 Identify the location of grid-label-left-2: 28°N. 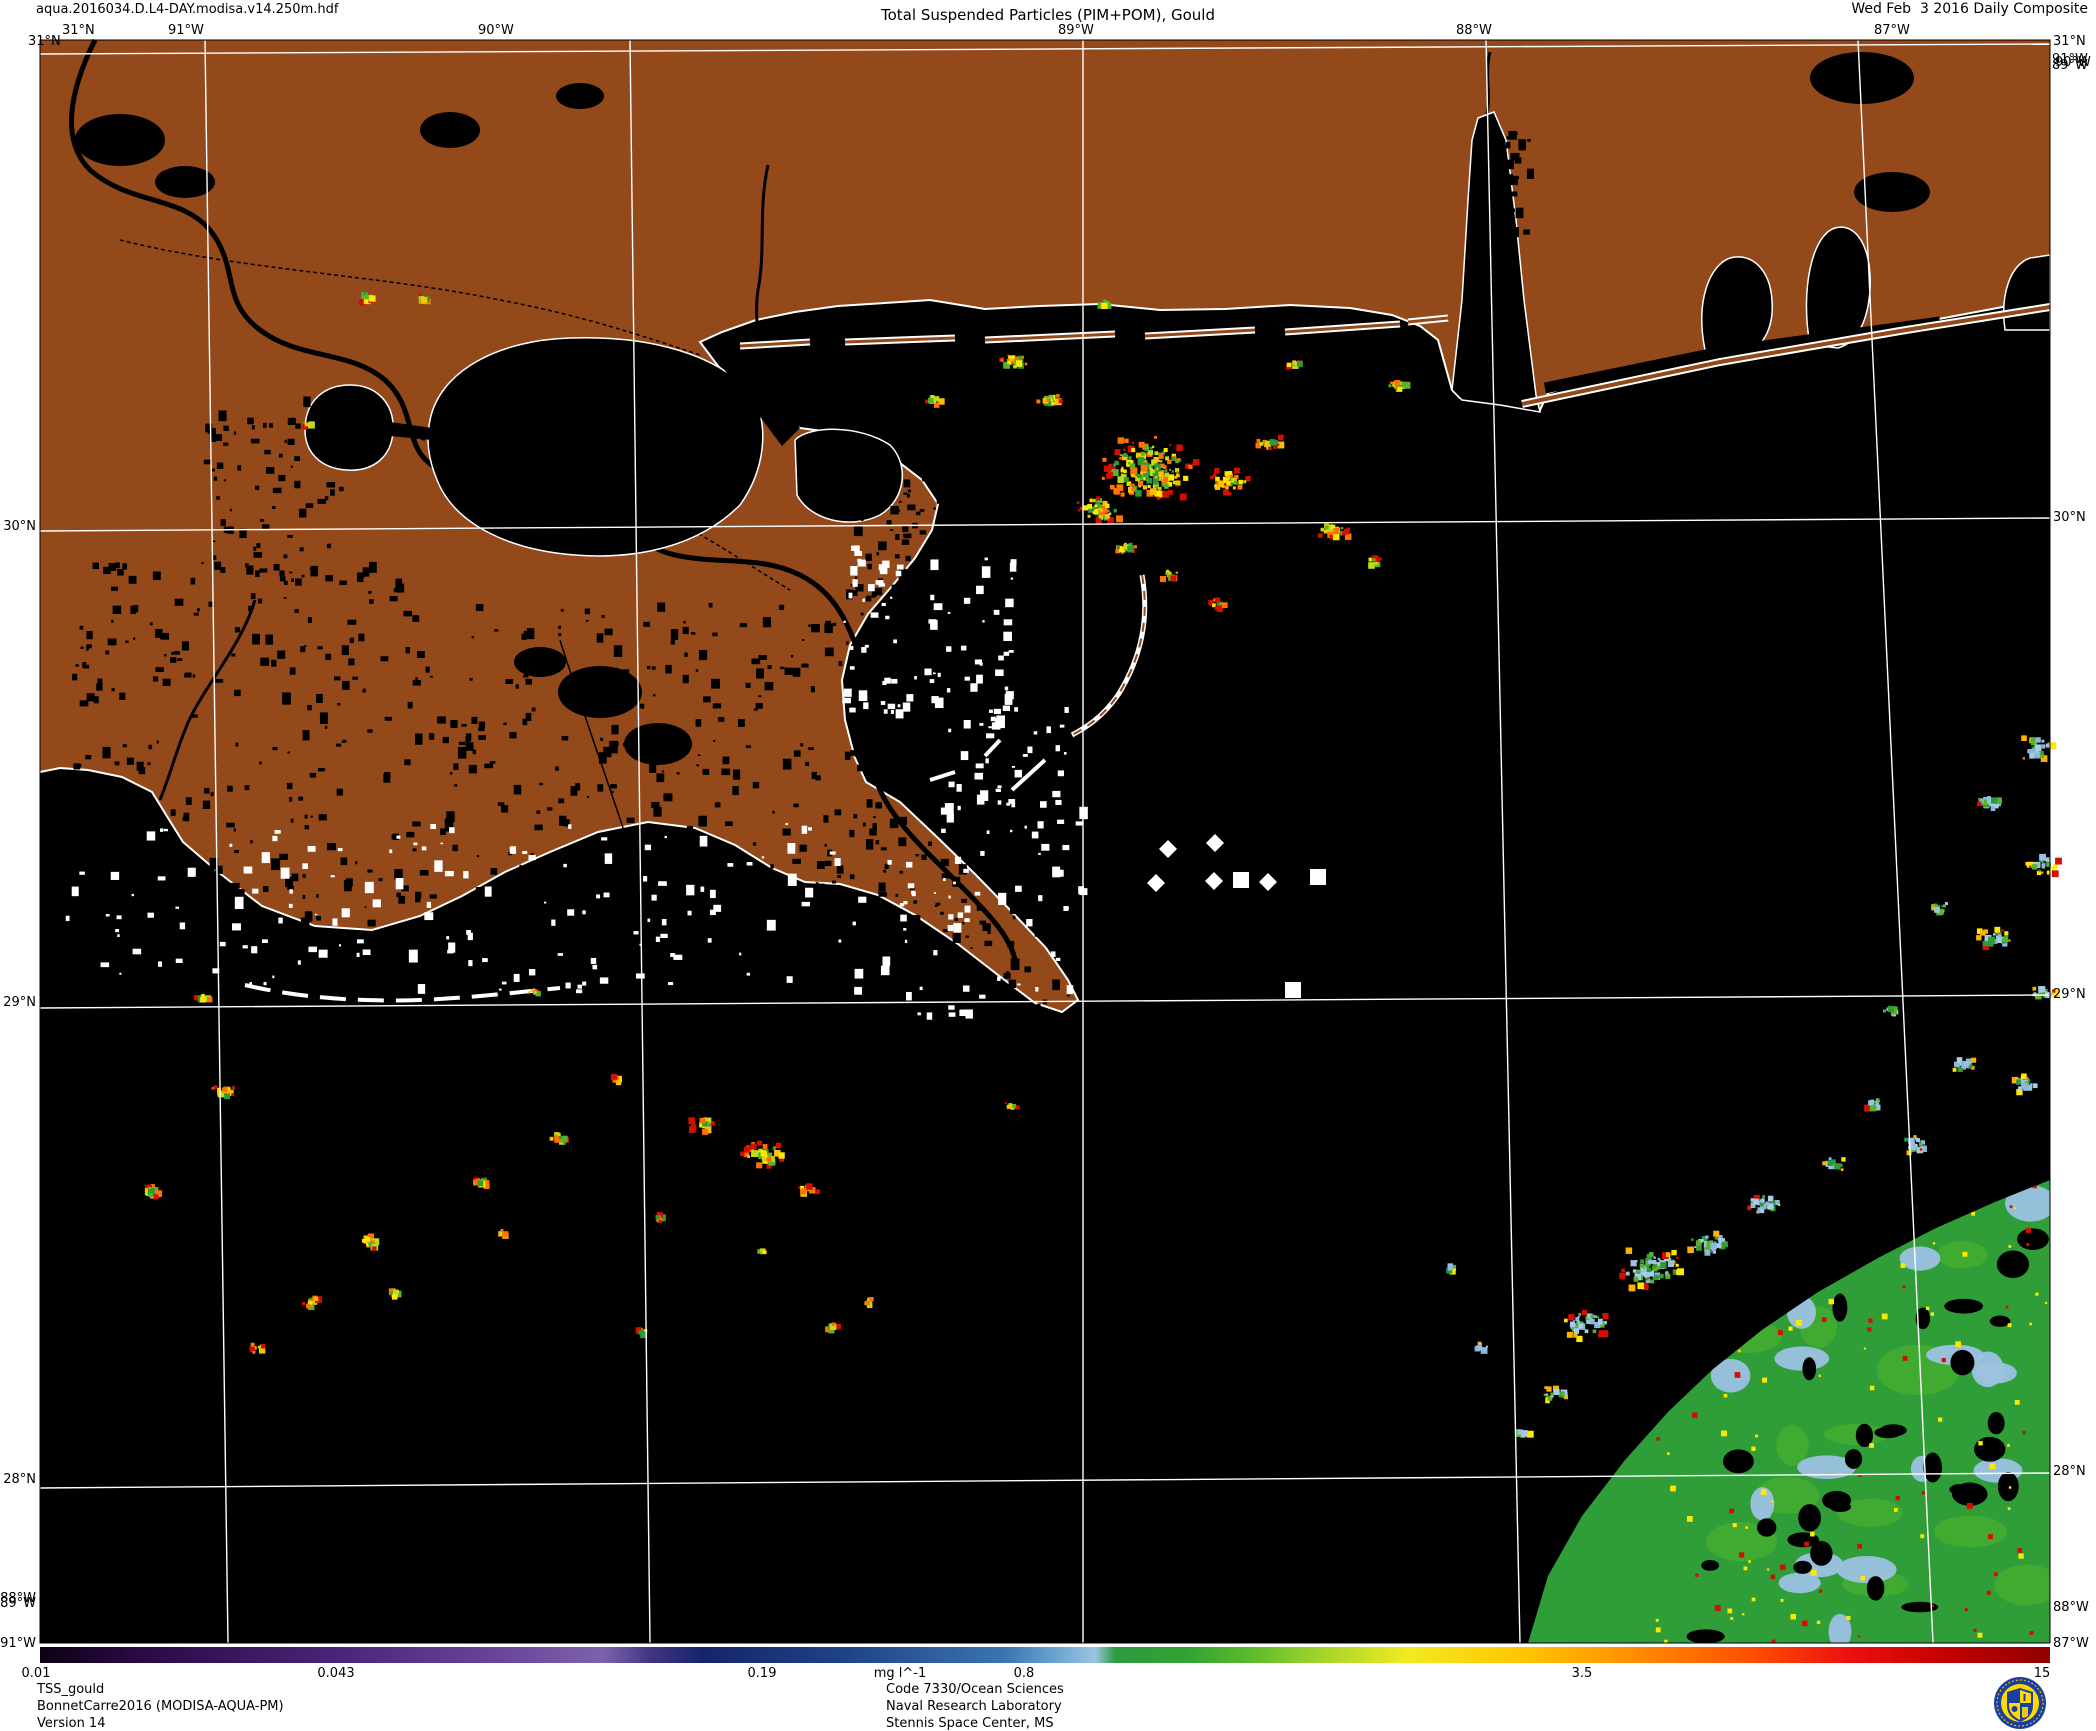
(19, 1479).